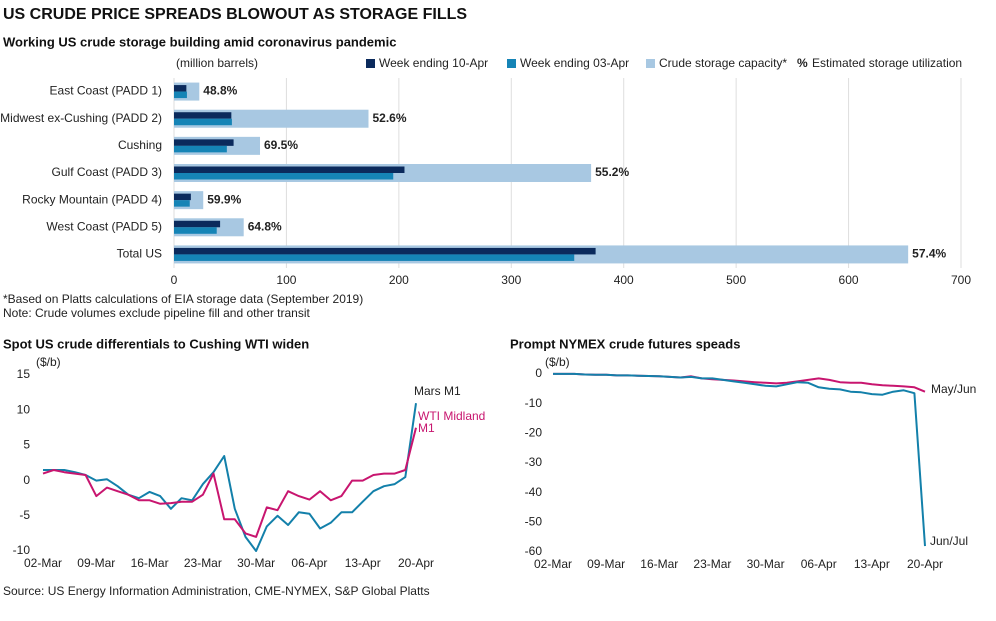  Describe the element at coordinates (107, 172) in the screenshot. I see `y-tick-label: Gulf Coast (PADD 3)` at that location.